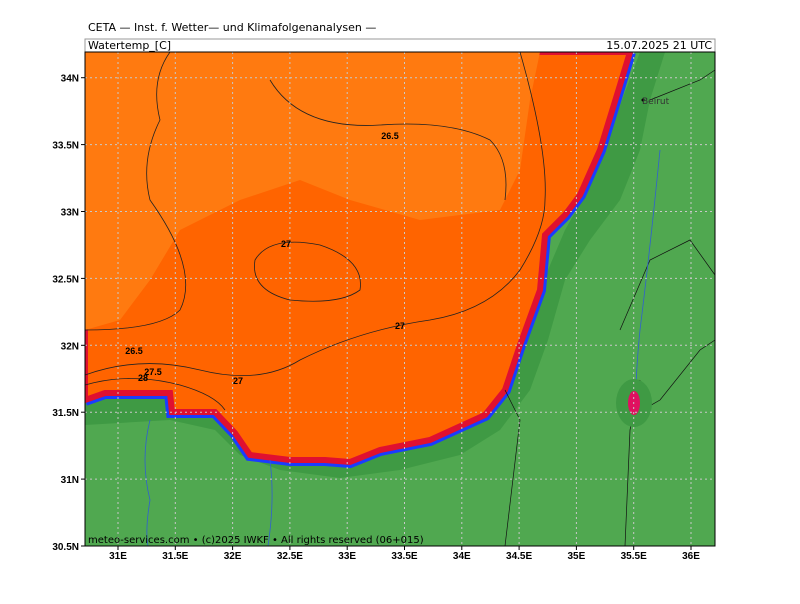 The width and height of the screenshot is (800, 604). What do you see at coordinates (65, 413) in the screenshot?
I see `lat-tick-label: 31.5N` at bounding box center [65, 413].